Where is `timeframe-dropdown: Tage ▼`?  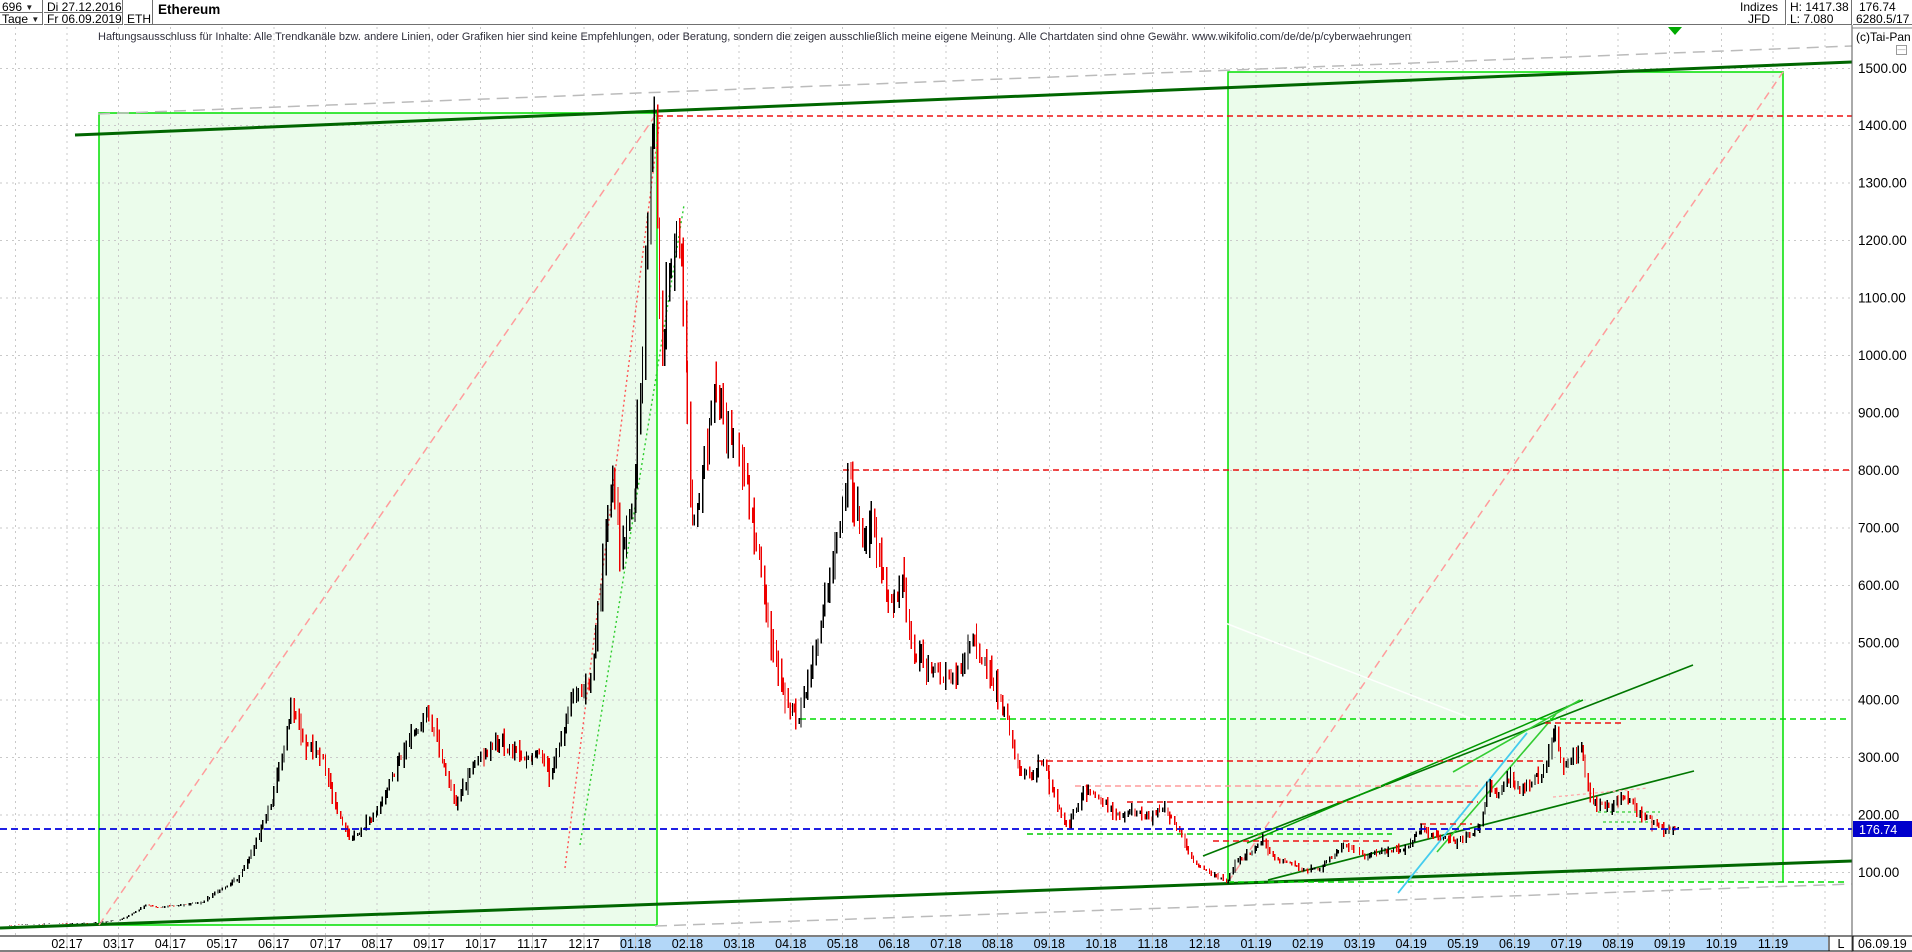 timeframe-dropdown: Tage ▼ is located at coordinates (21, 19).